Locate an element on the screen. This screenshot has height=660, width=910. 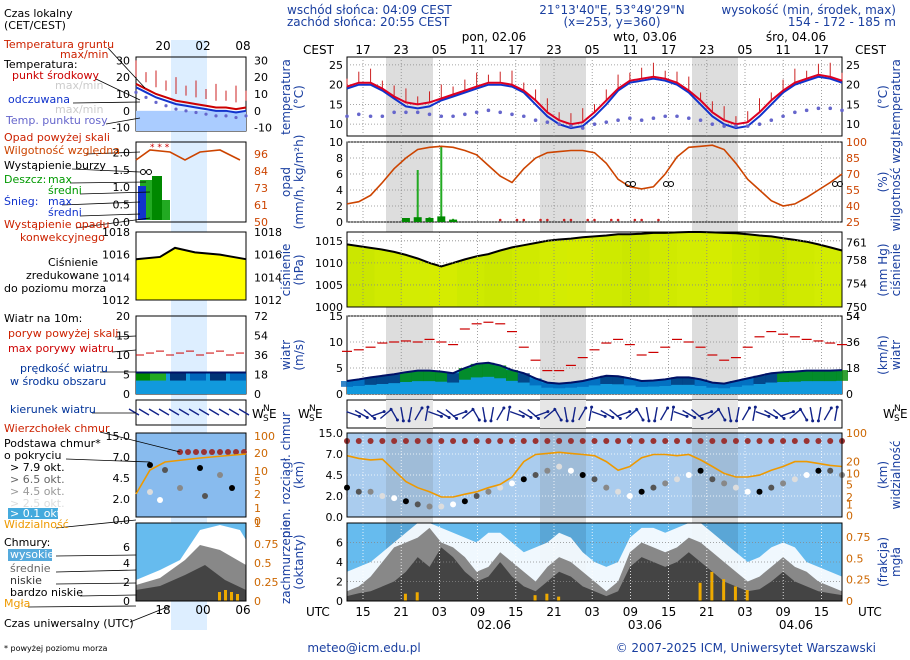
legend-wind-ltick-3: 15 is located at coordinates (123, 336).